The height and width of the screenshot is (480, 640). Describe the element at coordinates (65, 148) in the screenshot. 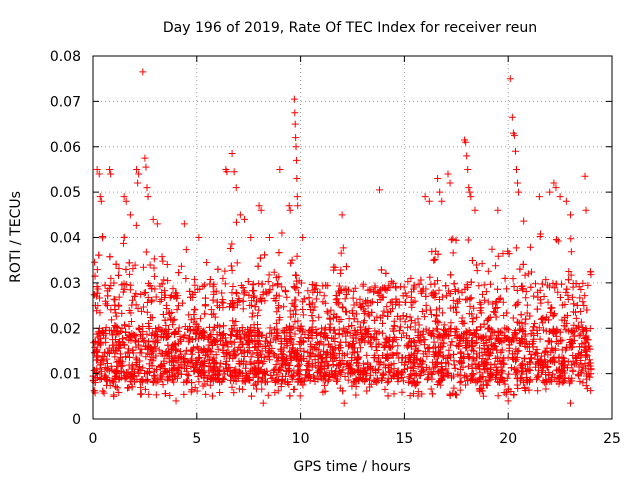

I see `y-tick-label: 0.06` at that location.